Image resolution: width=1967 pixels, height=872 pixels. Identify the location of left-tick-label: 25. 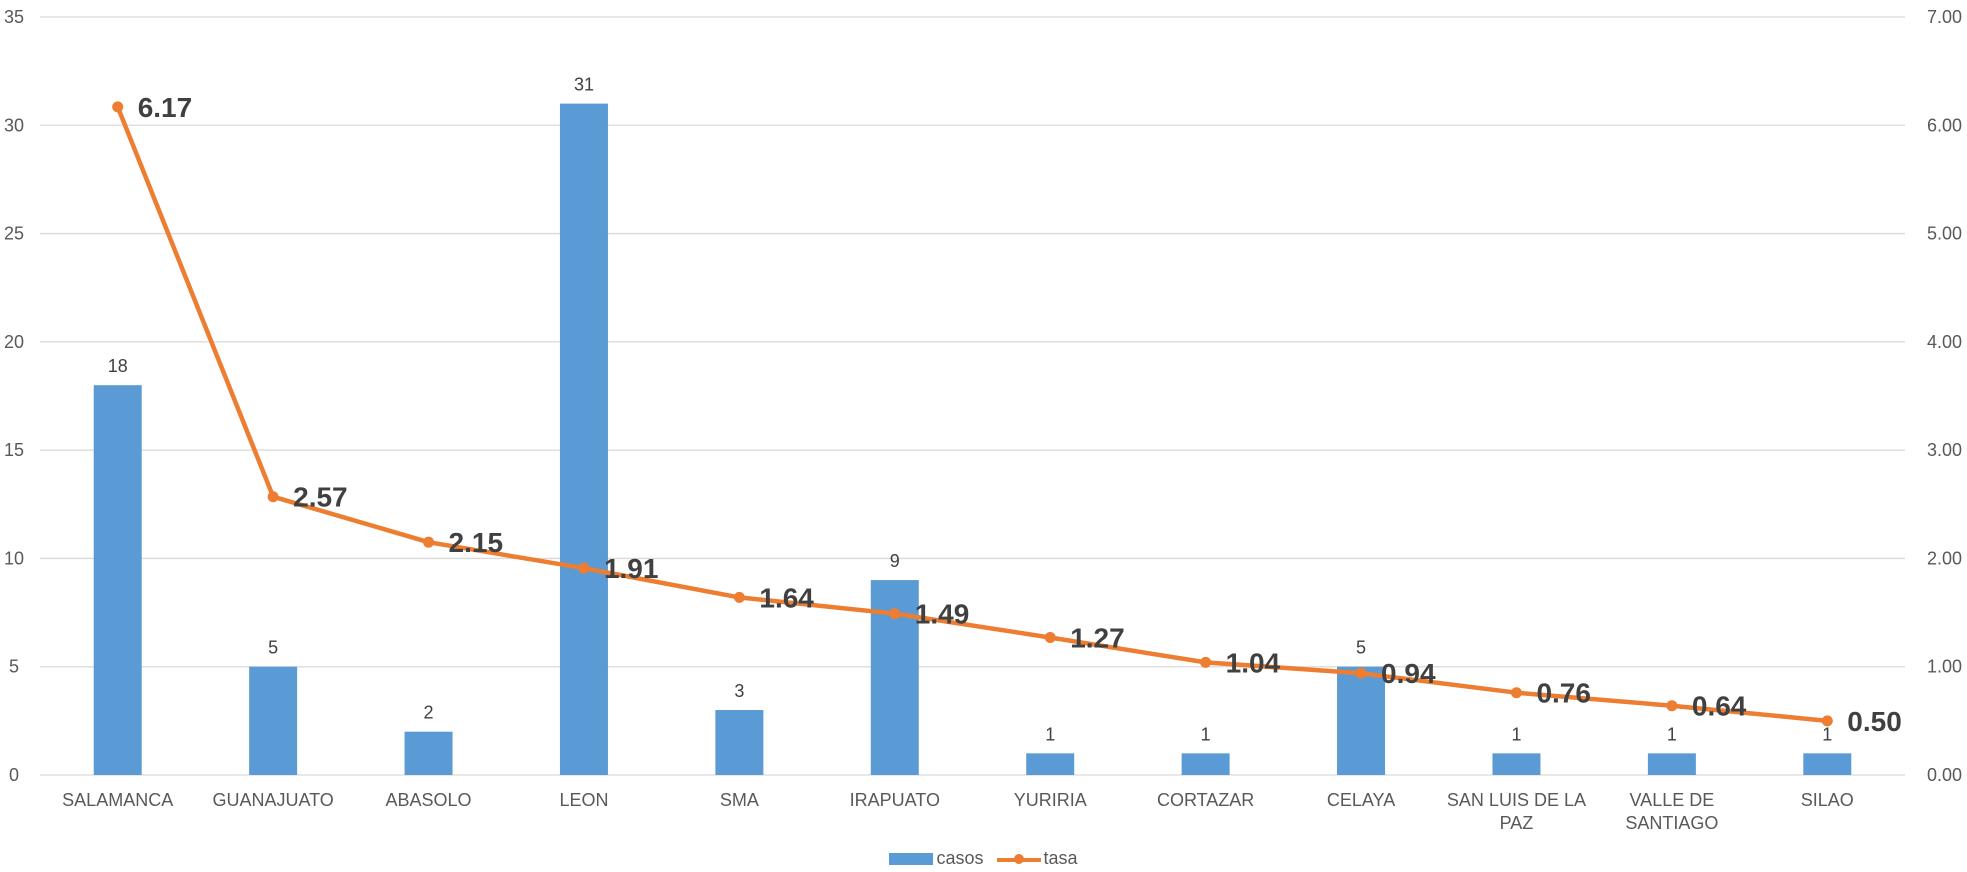
(14, 234).